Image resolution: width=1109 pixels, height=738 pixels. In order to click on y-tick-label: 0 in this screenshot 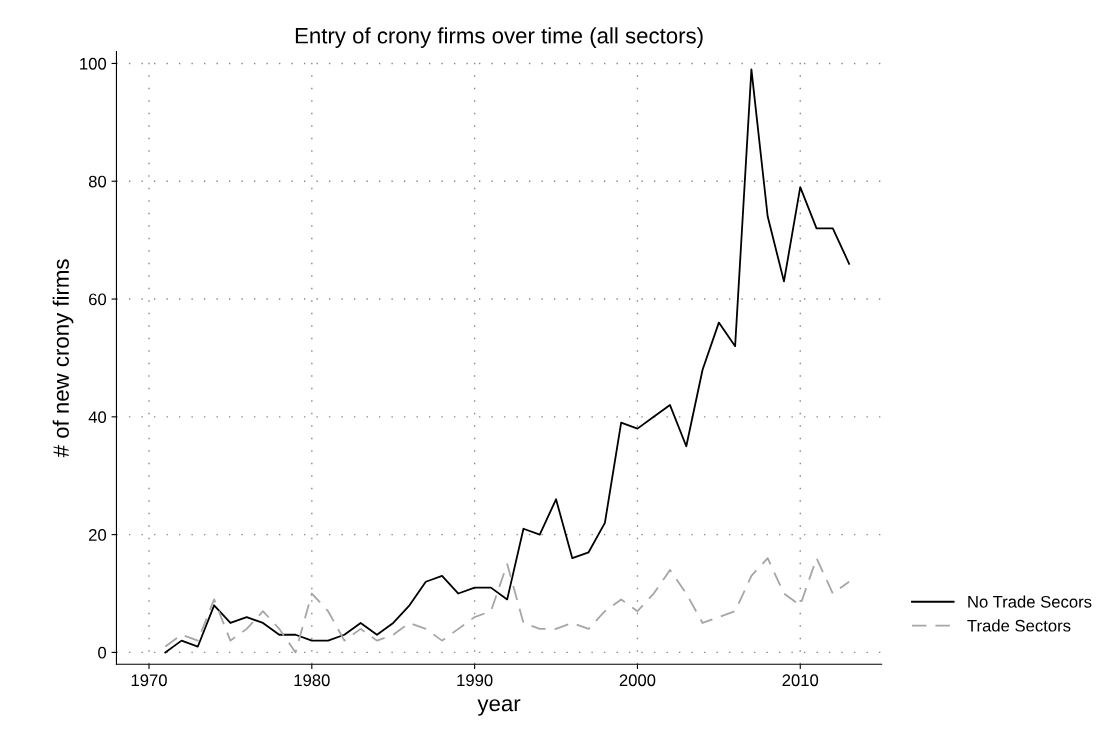, I will do `click(102, 652)`.